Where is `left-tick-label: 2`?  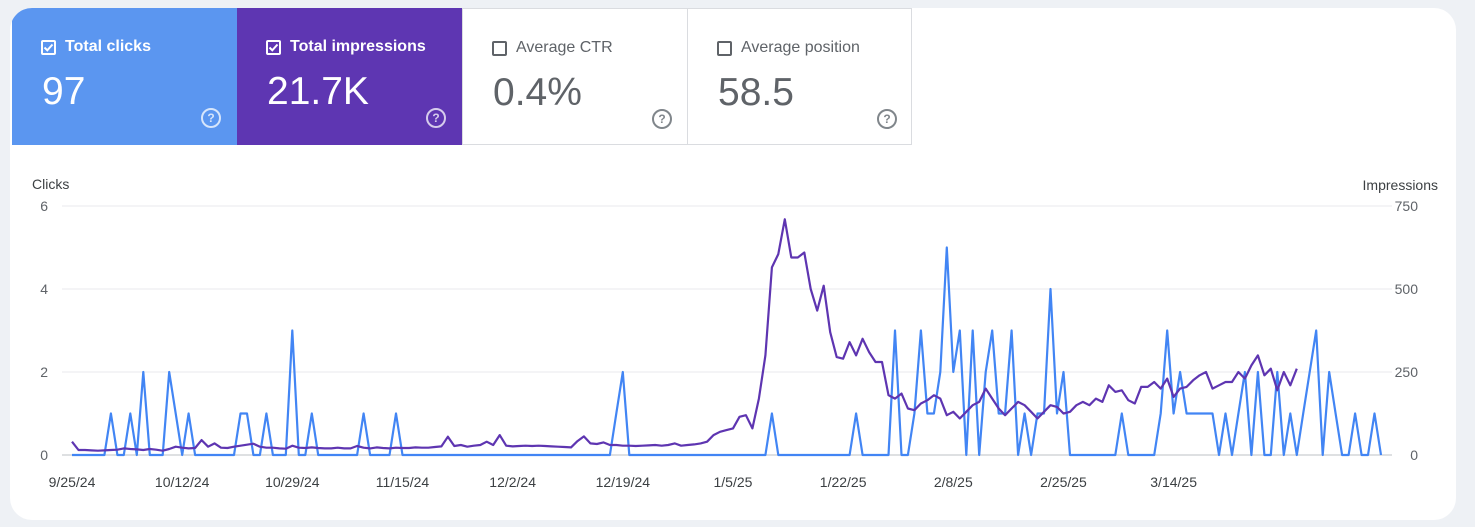 left-tick-label: 2 is located at coordinates (44, 372).